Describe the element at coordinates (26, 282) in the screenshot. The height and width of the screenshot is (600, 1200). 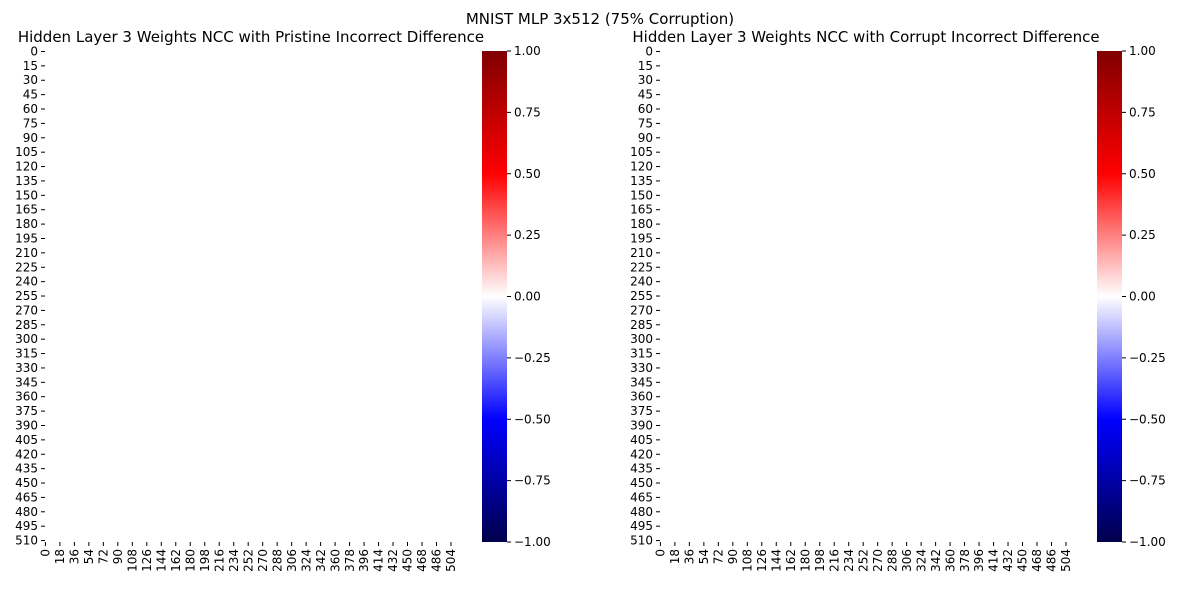
I see `y-tick-label: 240` at that location.